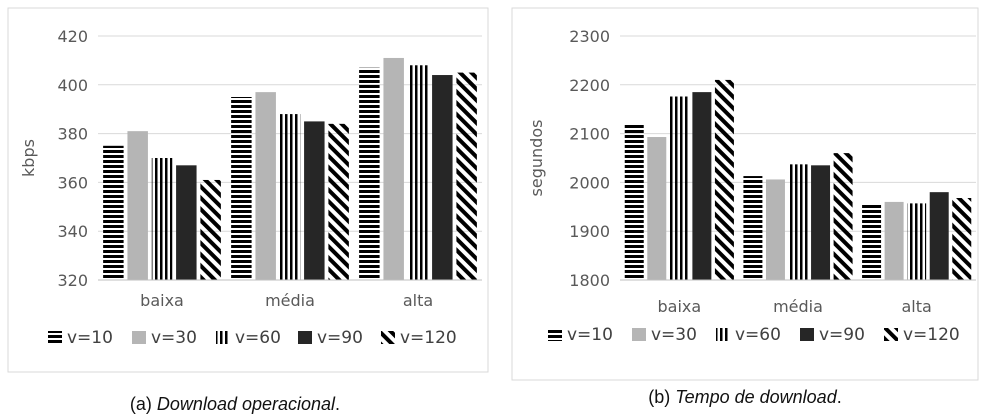 The width and height of the screenshot is (982, 418). What do you see at coordinates (536, 158) in the screenshot?
I see `y-axis-title: segundos` at bounding box center [536, 158].